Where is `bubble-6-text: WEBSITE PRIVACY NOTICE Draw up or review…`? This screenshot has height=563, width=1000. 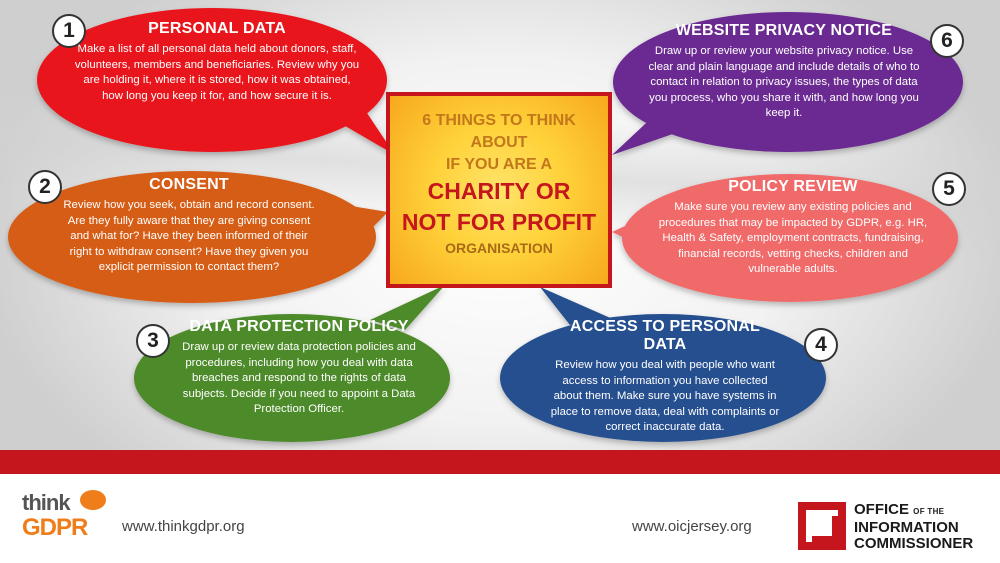 bubble-6-text: WEBSITE PRIVACY NOTICE Draw up or review… is located at coordinates (784, 72).